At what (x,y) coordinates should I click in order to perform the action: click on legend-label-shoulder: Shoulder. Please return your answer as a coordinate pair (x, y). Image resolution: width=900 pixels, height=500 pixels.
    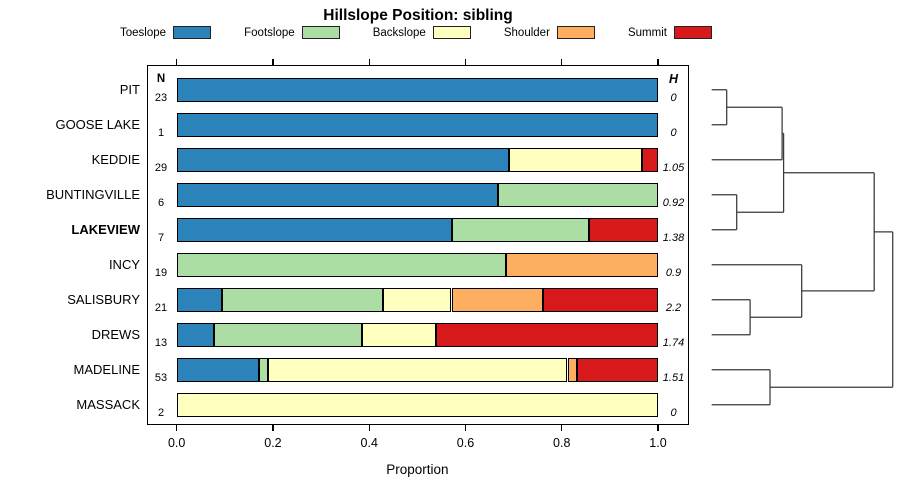
    Looking at the image, I should click on (526, 32).